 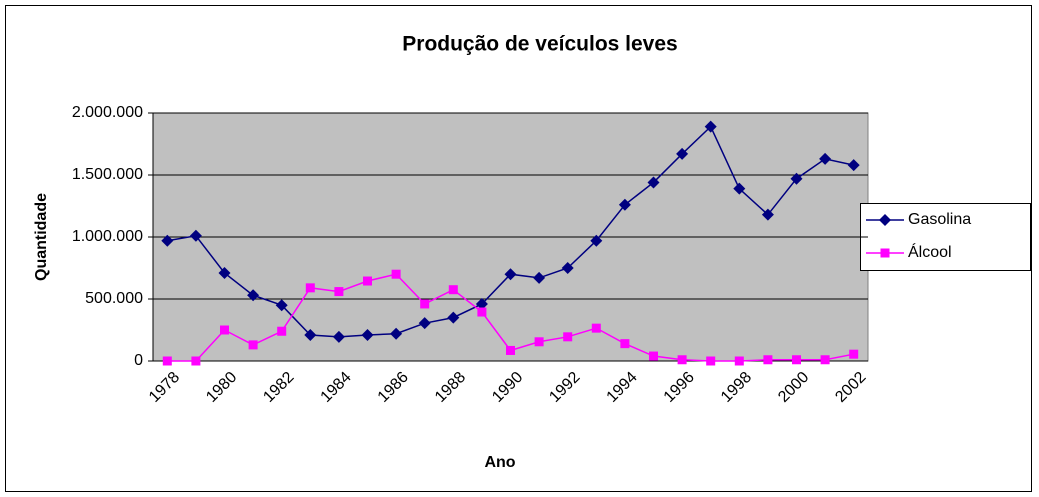 I want to click on legend-box, so click(x=945, y=237).